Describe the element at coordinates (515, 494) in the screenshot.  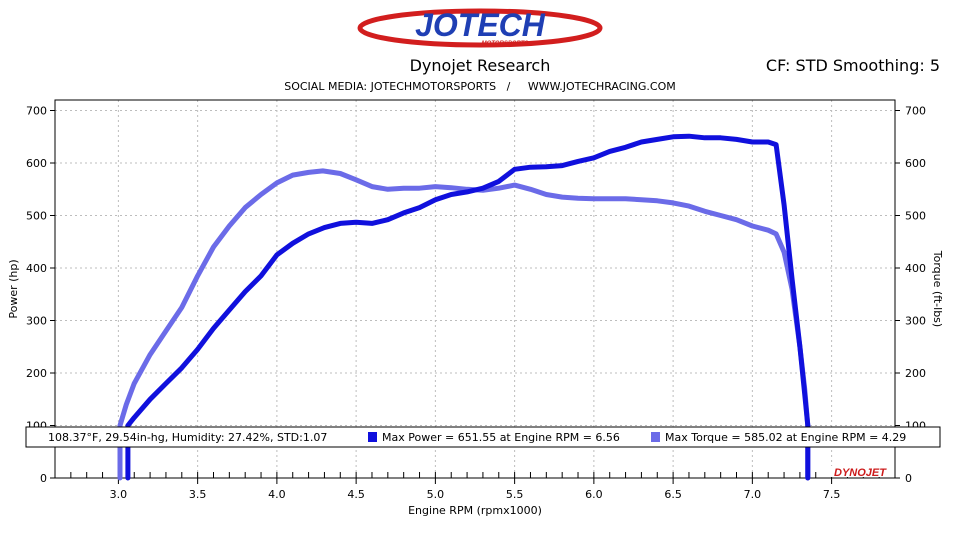
I see `x-tick-label: 5.5` at that location.